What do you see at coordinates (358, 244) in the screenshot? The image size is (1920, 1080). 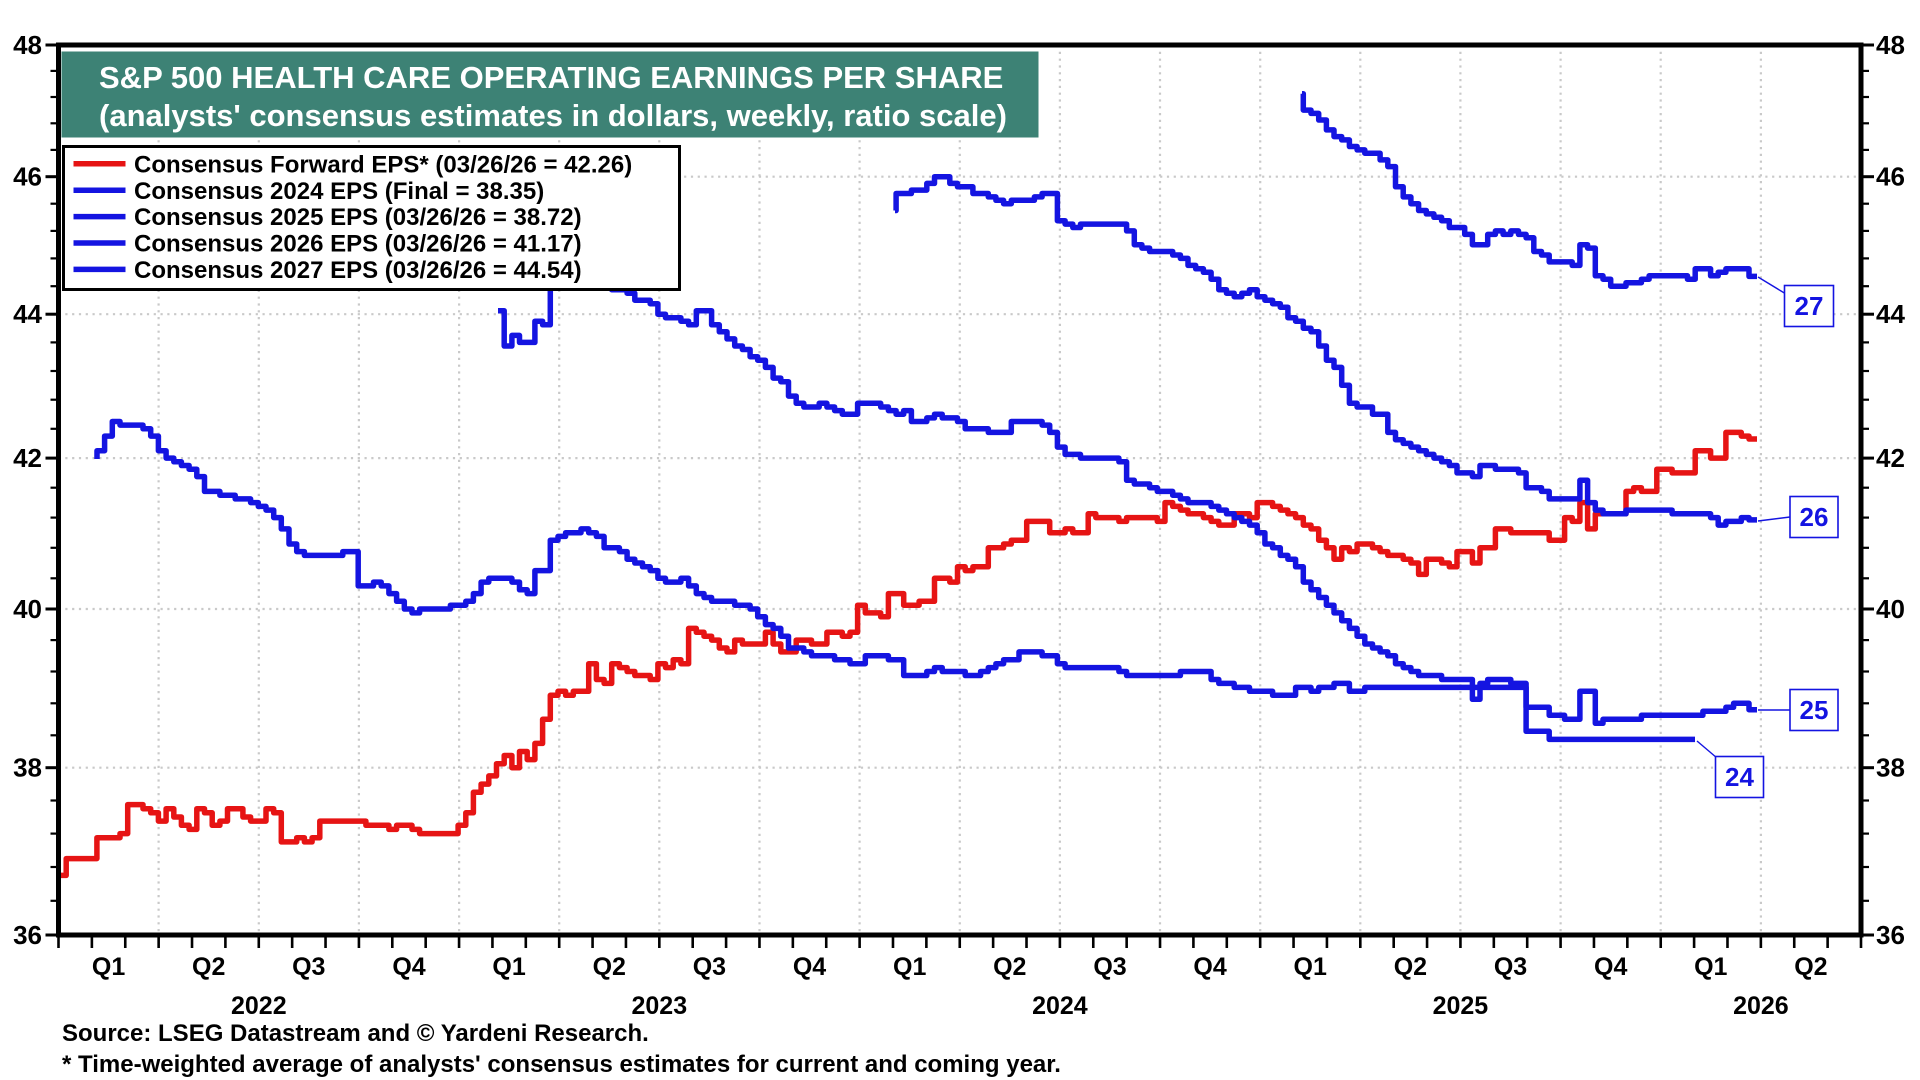 I see `svg-text:Consensus 2026 EPS (03/26/26 =: Consensus 2026 EPS (03/26/26 = 41.17)` at bounding box center [358, 244].